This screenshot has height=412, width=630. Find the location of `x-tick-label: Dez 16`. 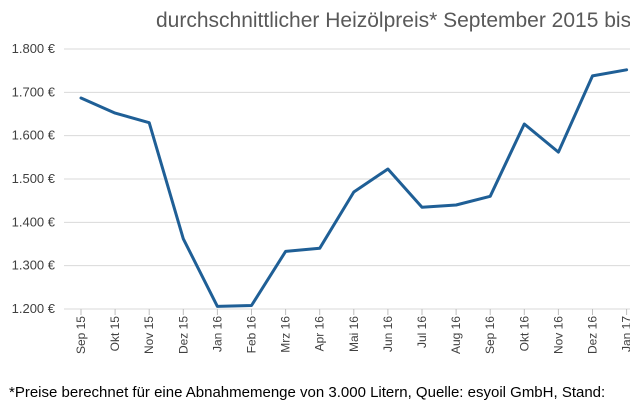

x-tick-label: Dez 16 is located at coordinates (593, 335).